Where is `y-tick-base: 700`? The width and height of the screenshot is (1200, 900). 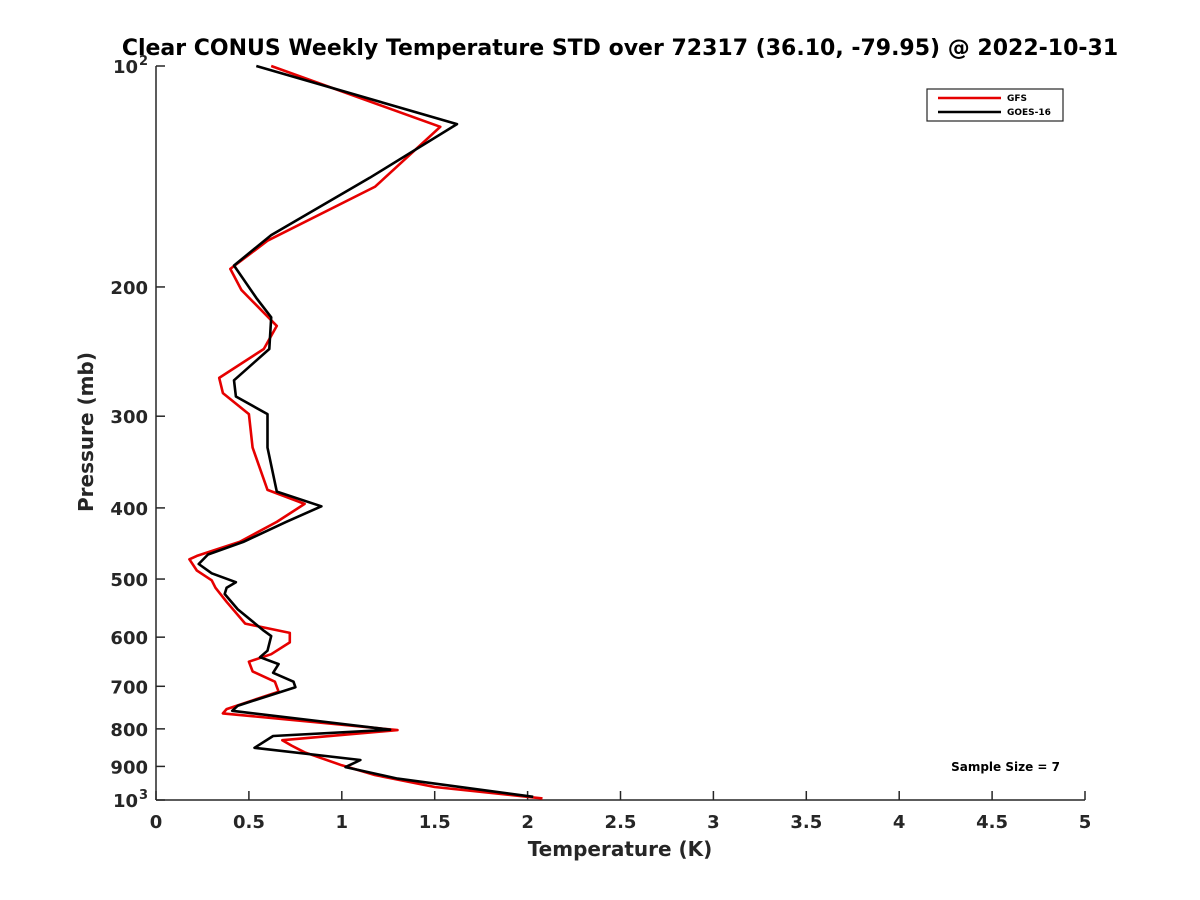 y-tick-base: 700 is located at coordinates (129, 687).